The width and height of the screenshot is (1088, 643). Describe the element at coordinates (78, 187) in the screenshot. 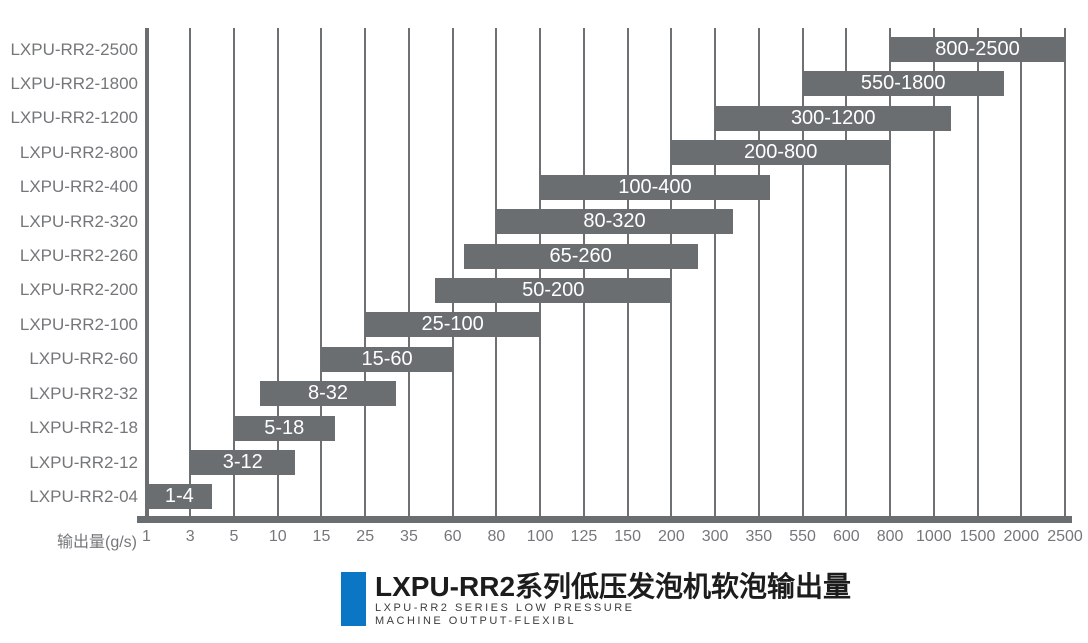

I see `model-label-LXPU-RR2-400: LXPU-RR2-400` at that location.